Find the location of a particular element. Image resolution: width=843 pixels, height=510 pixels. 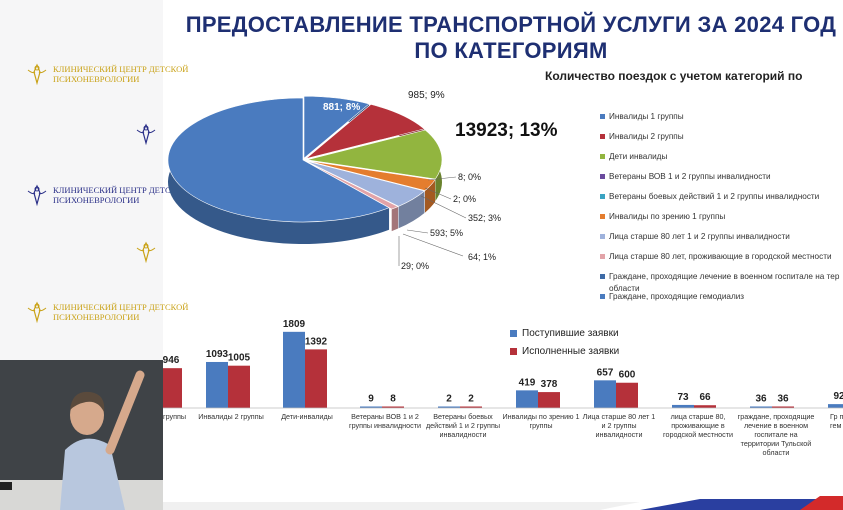

bar-value-label: 1809 is located at coordinates (294, 324).